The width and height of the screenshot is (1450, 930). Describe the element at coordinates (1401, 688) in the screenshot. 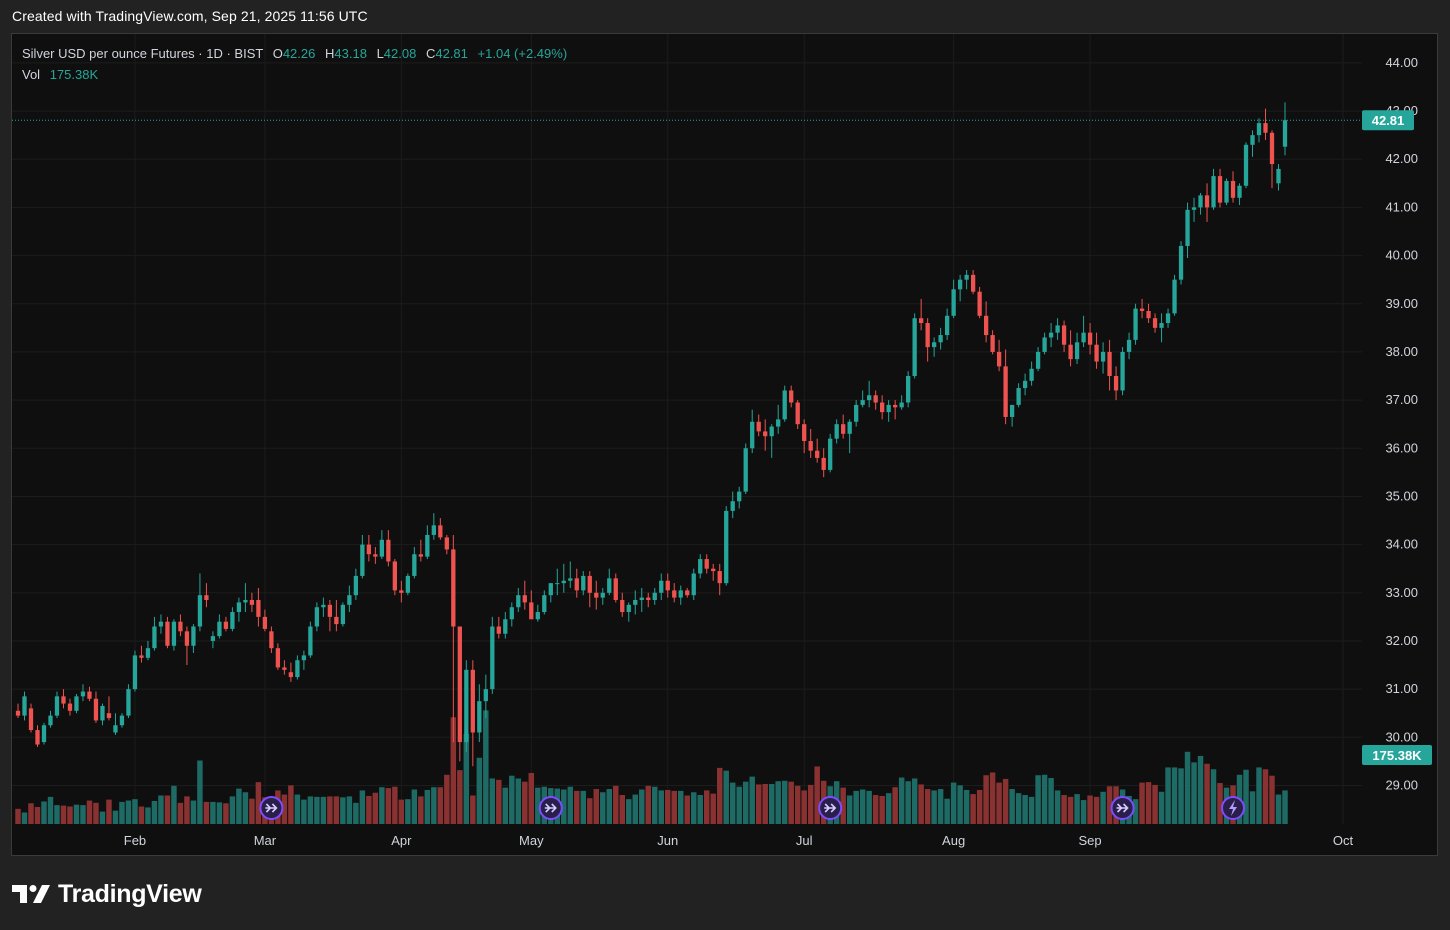

I see `price-tick-label: 31.00` at that location.